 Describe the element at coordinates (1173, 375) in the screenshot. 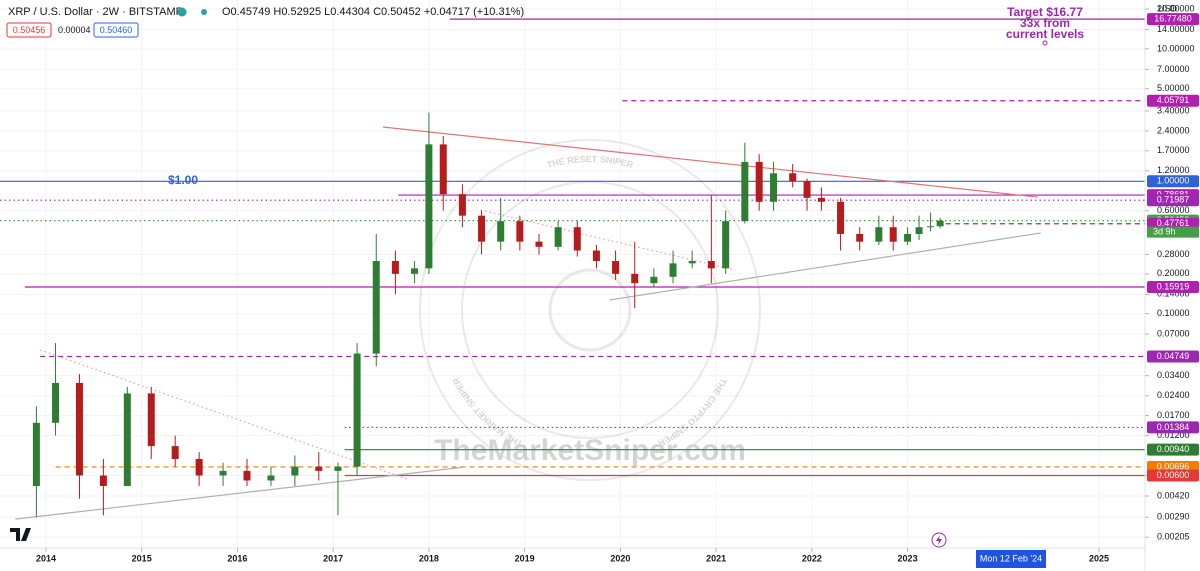

I see `y-tick-label: 0.03400` at that location.